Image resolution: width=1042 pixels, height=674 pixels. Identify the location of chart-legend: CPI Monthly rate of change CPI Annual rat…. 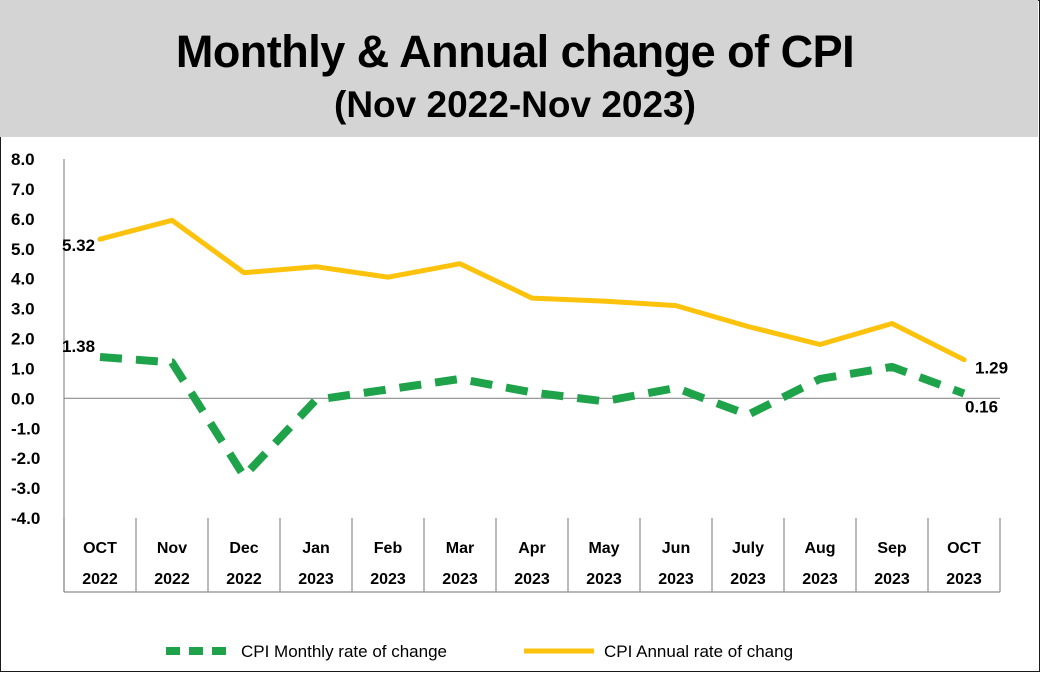
(479, 651).